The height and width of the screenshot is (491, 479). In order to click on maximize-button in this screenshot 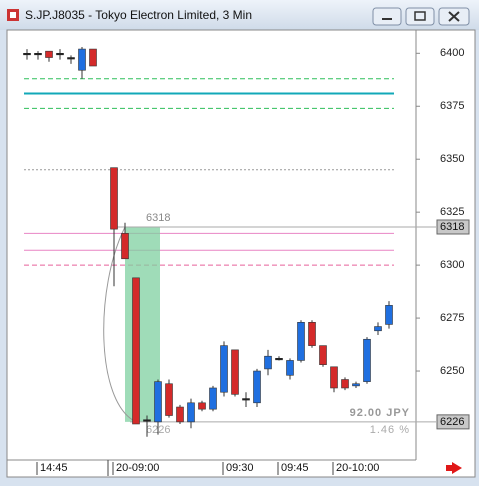, I will do `click(420, 16)`.